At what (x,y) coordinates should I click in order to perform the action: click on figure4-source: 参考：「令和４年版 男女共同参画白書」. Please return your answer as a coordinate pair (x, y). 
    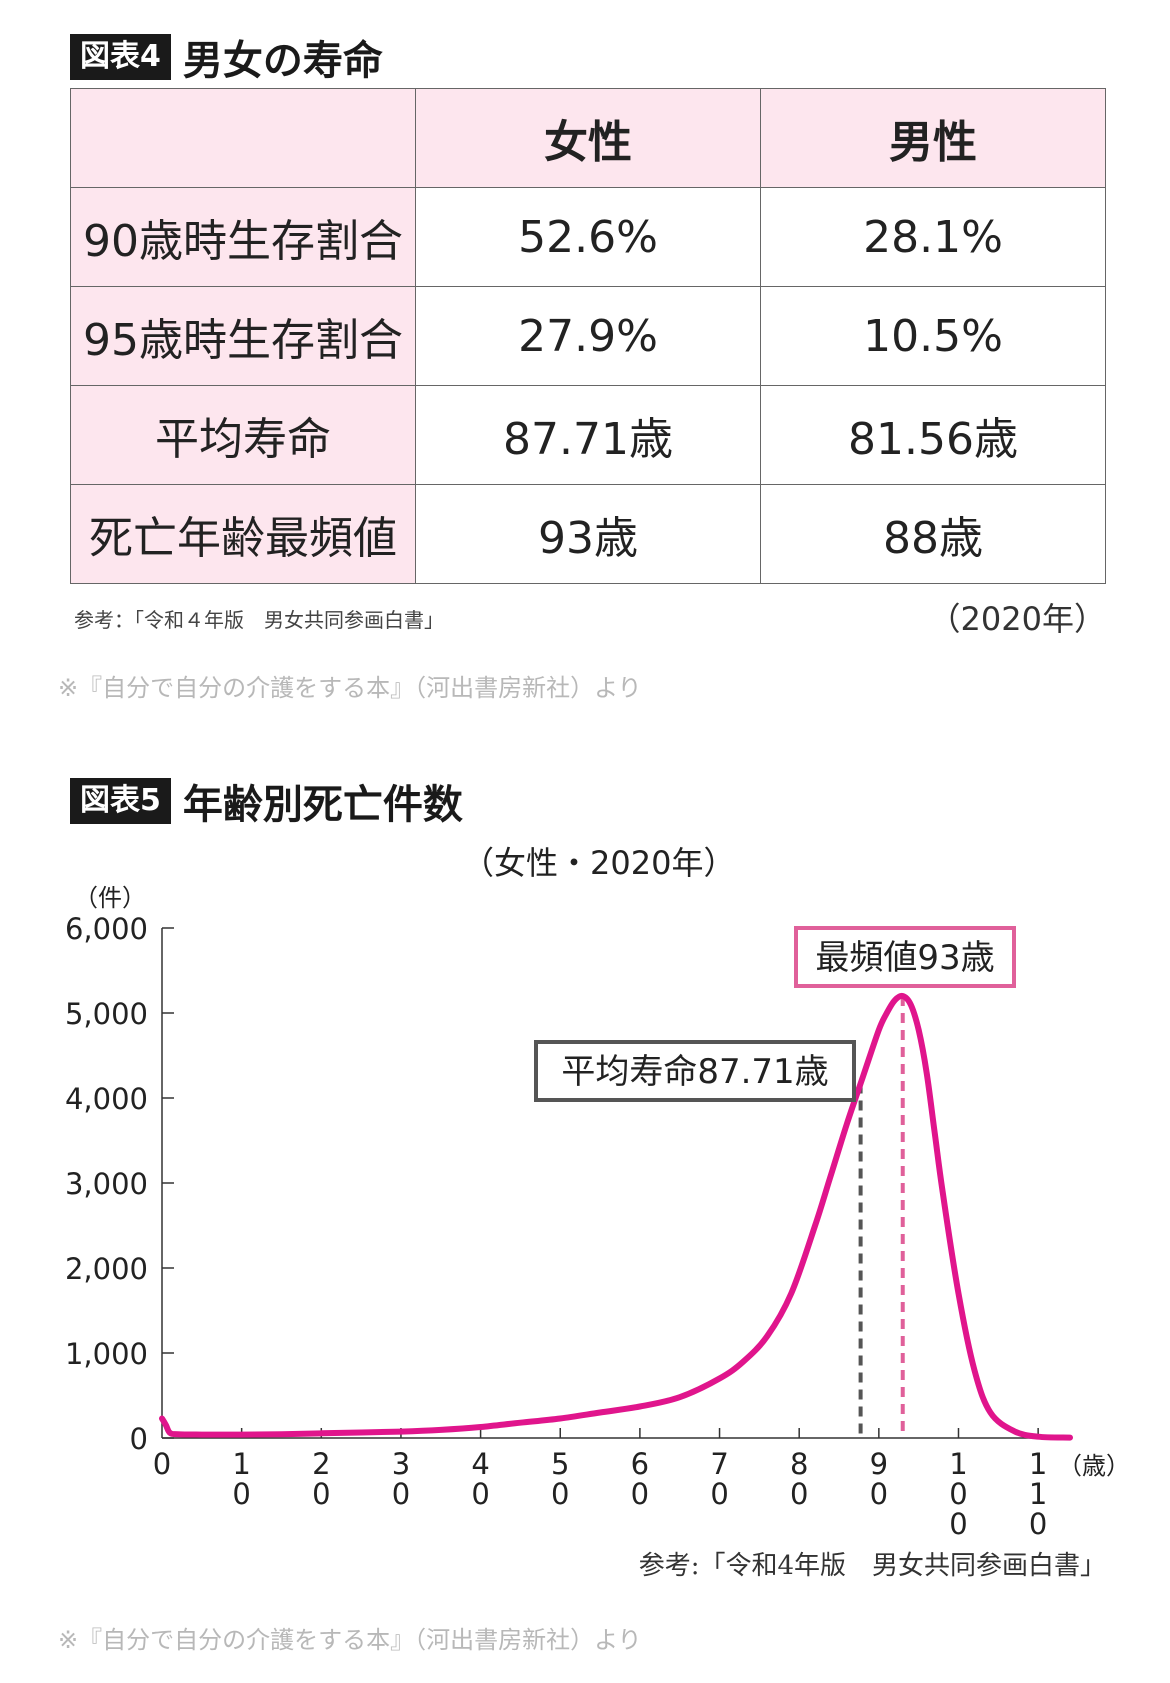
    Looking at the image, I should click on (259, 620).